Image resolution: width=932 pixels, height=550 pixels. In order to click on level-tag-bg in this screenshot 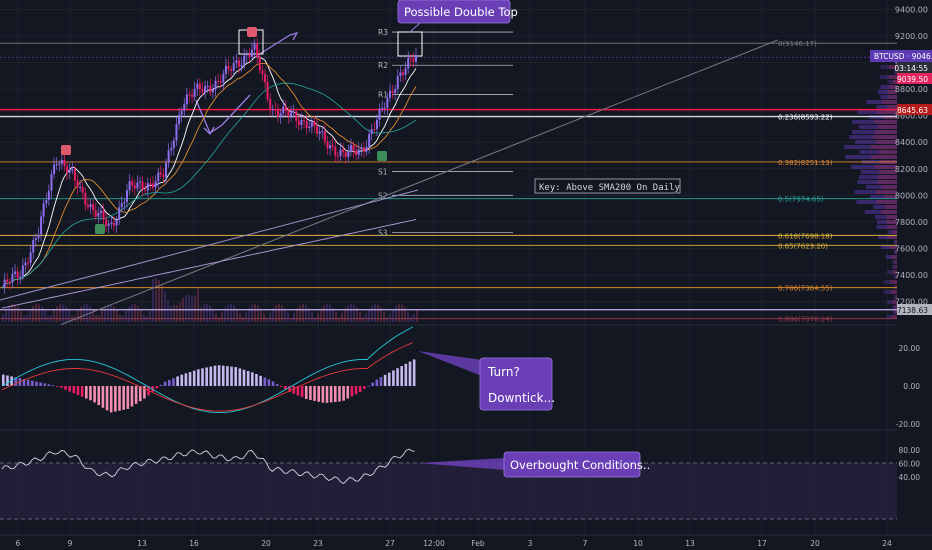, I will do `click(914, 309)`.